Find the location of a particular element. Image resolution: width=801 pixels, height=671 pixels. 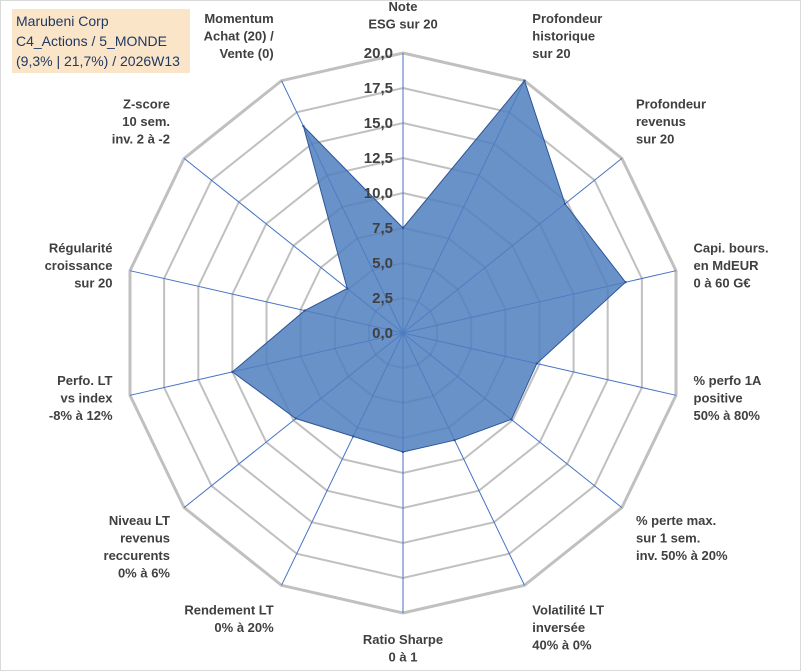

category-label-line: Capi. bours. is located at coordinates (731, 247).